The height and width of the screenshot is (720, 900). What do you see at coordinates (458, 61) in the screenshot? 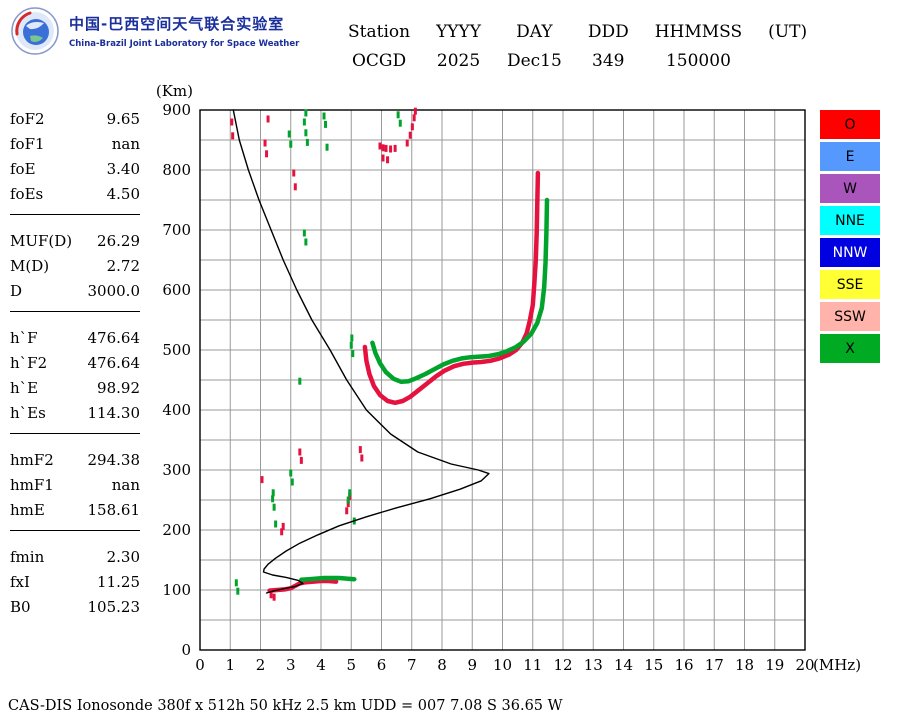
I see `header-field-value: 2025` at bounding box center [458, 61].